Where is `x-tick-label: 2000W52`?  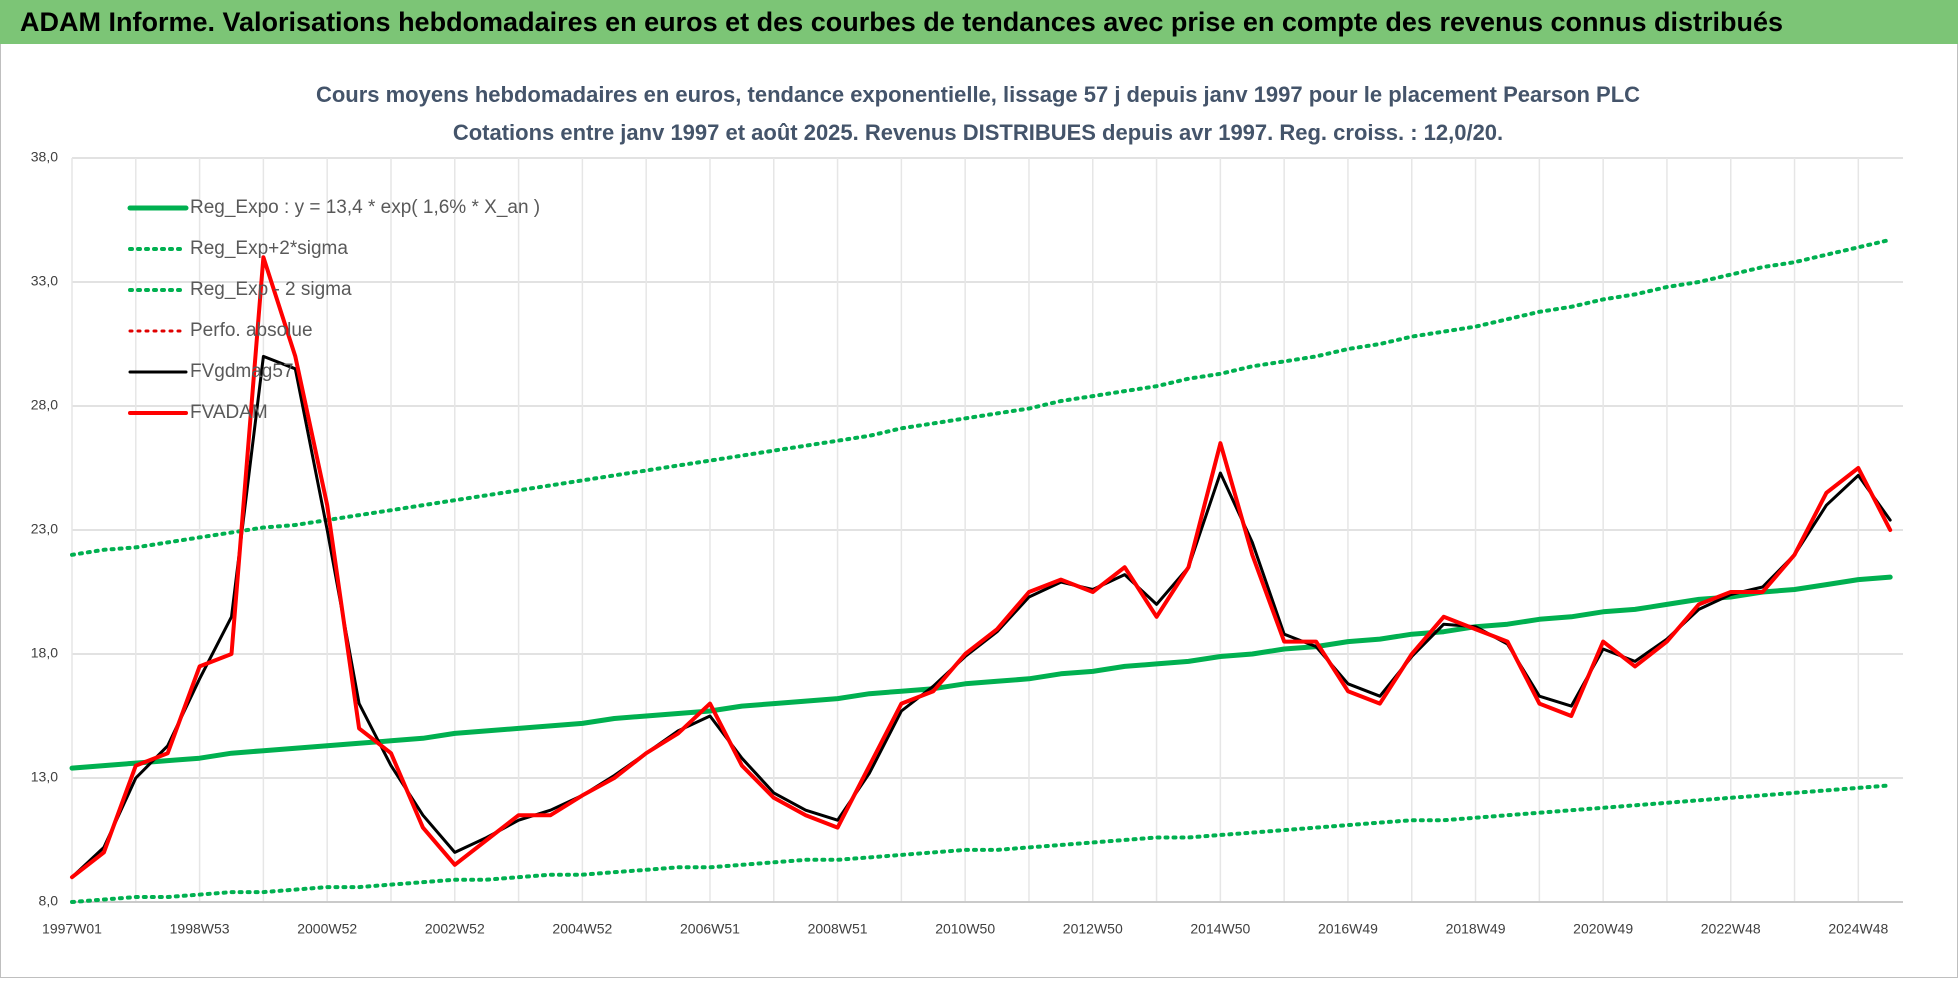
x-tick-label: 2000W52 is located at coordinates (327, 929).